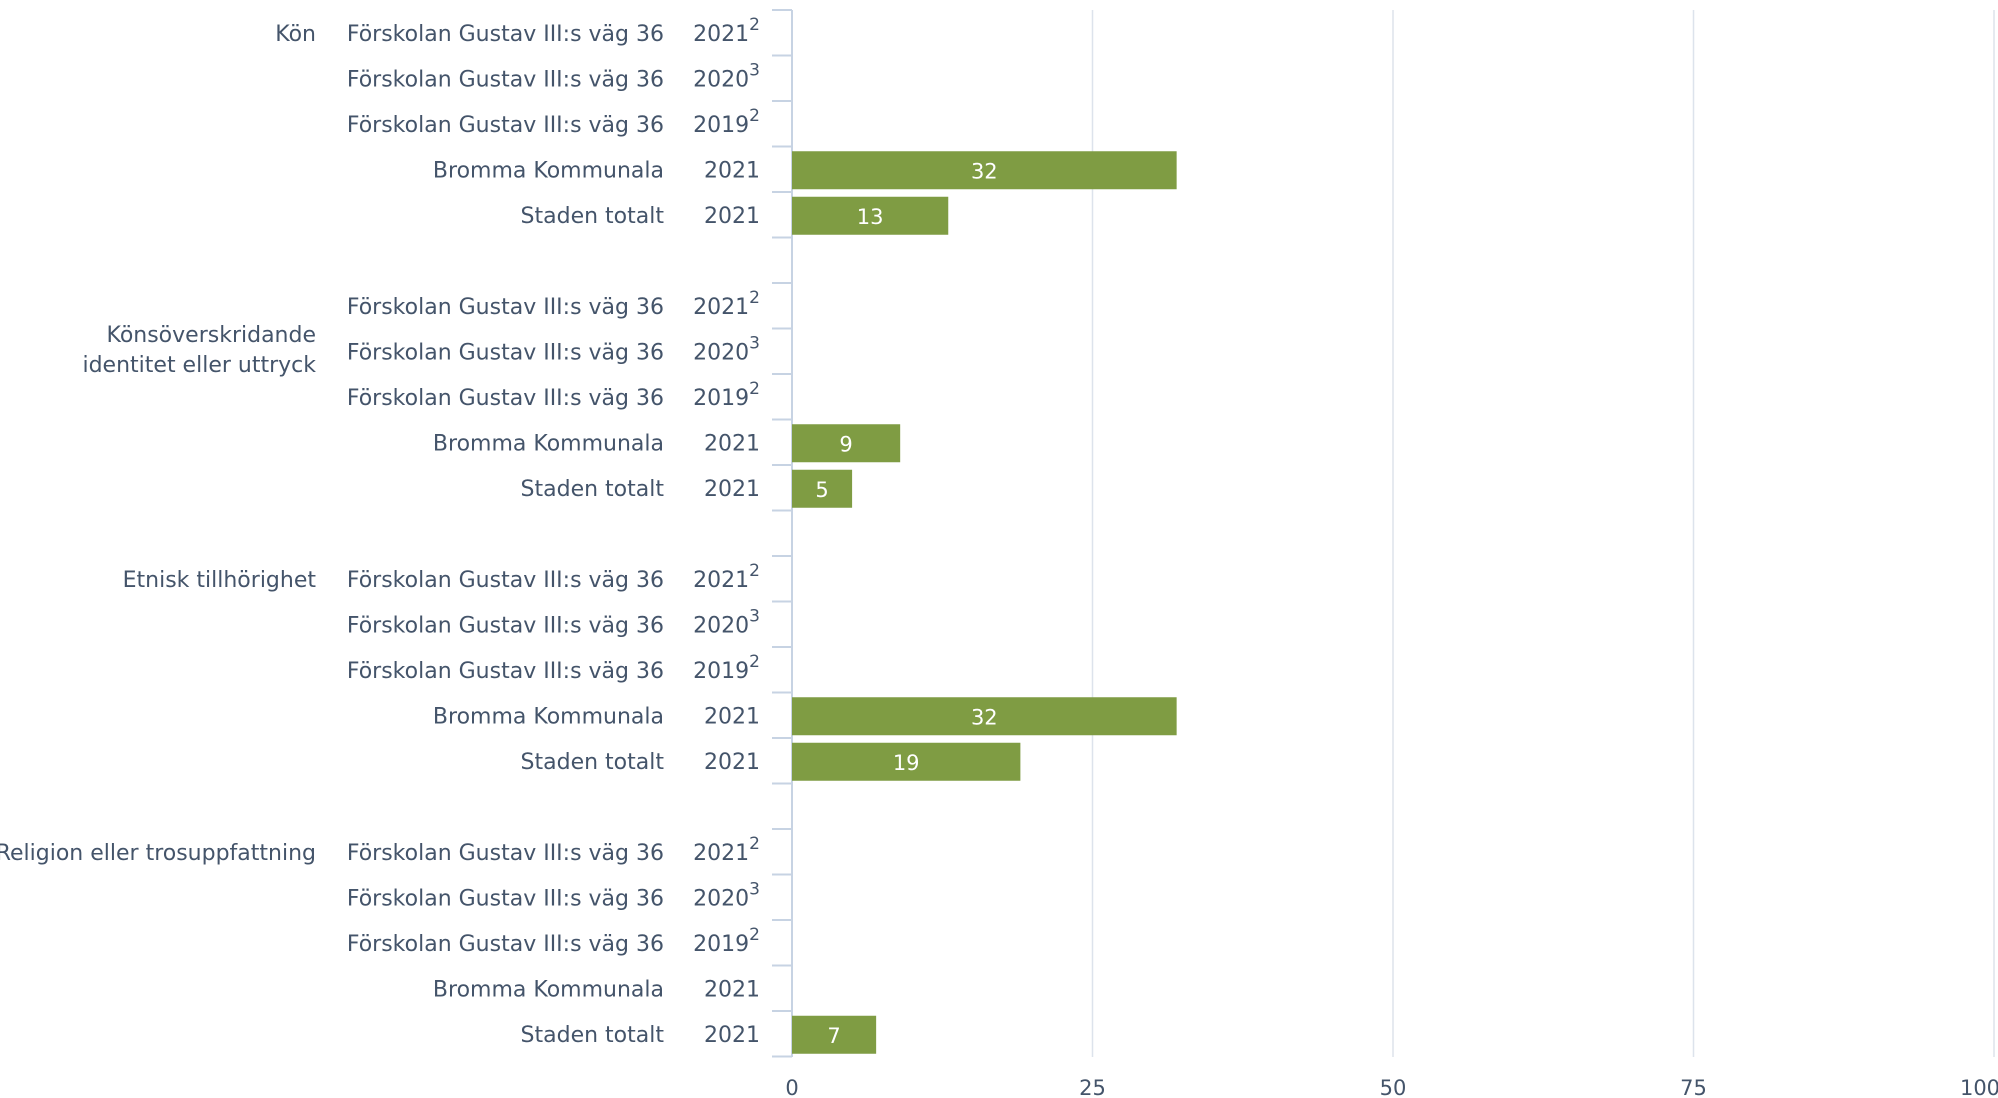 The image size is (1998, 1098). Describe the element at coordinates (782, 533) in the screenshot. I see `category-axis` at that location.